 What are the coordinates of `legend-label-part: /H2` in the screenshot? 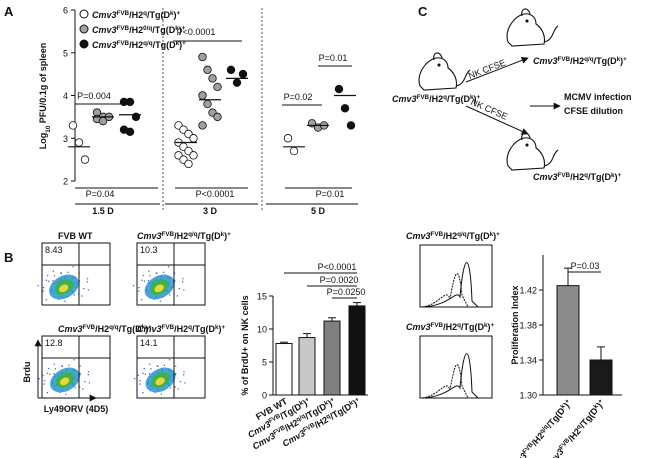 It's located at (136, 45).